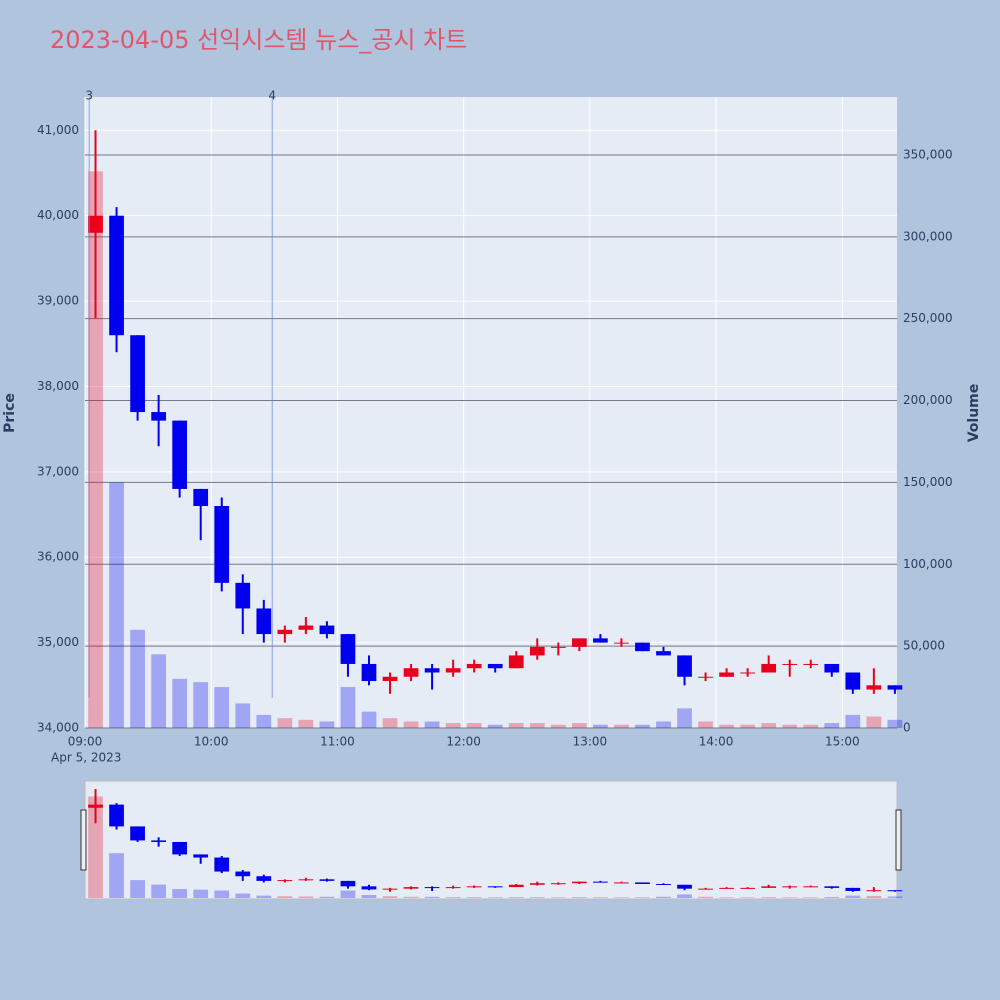 This screenshot has height=1000, width=1000. What do you see at coordinates (58, 728) in the screenshot?
I see `y-tick-label: 34,000` at bounding box center [58, 728].